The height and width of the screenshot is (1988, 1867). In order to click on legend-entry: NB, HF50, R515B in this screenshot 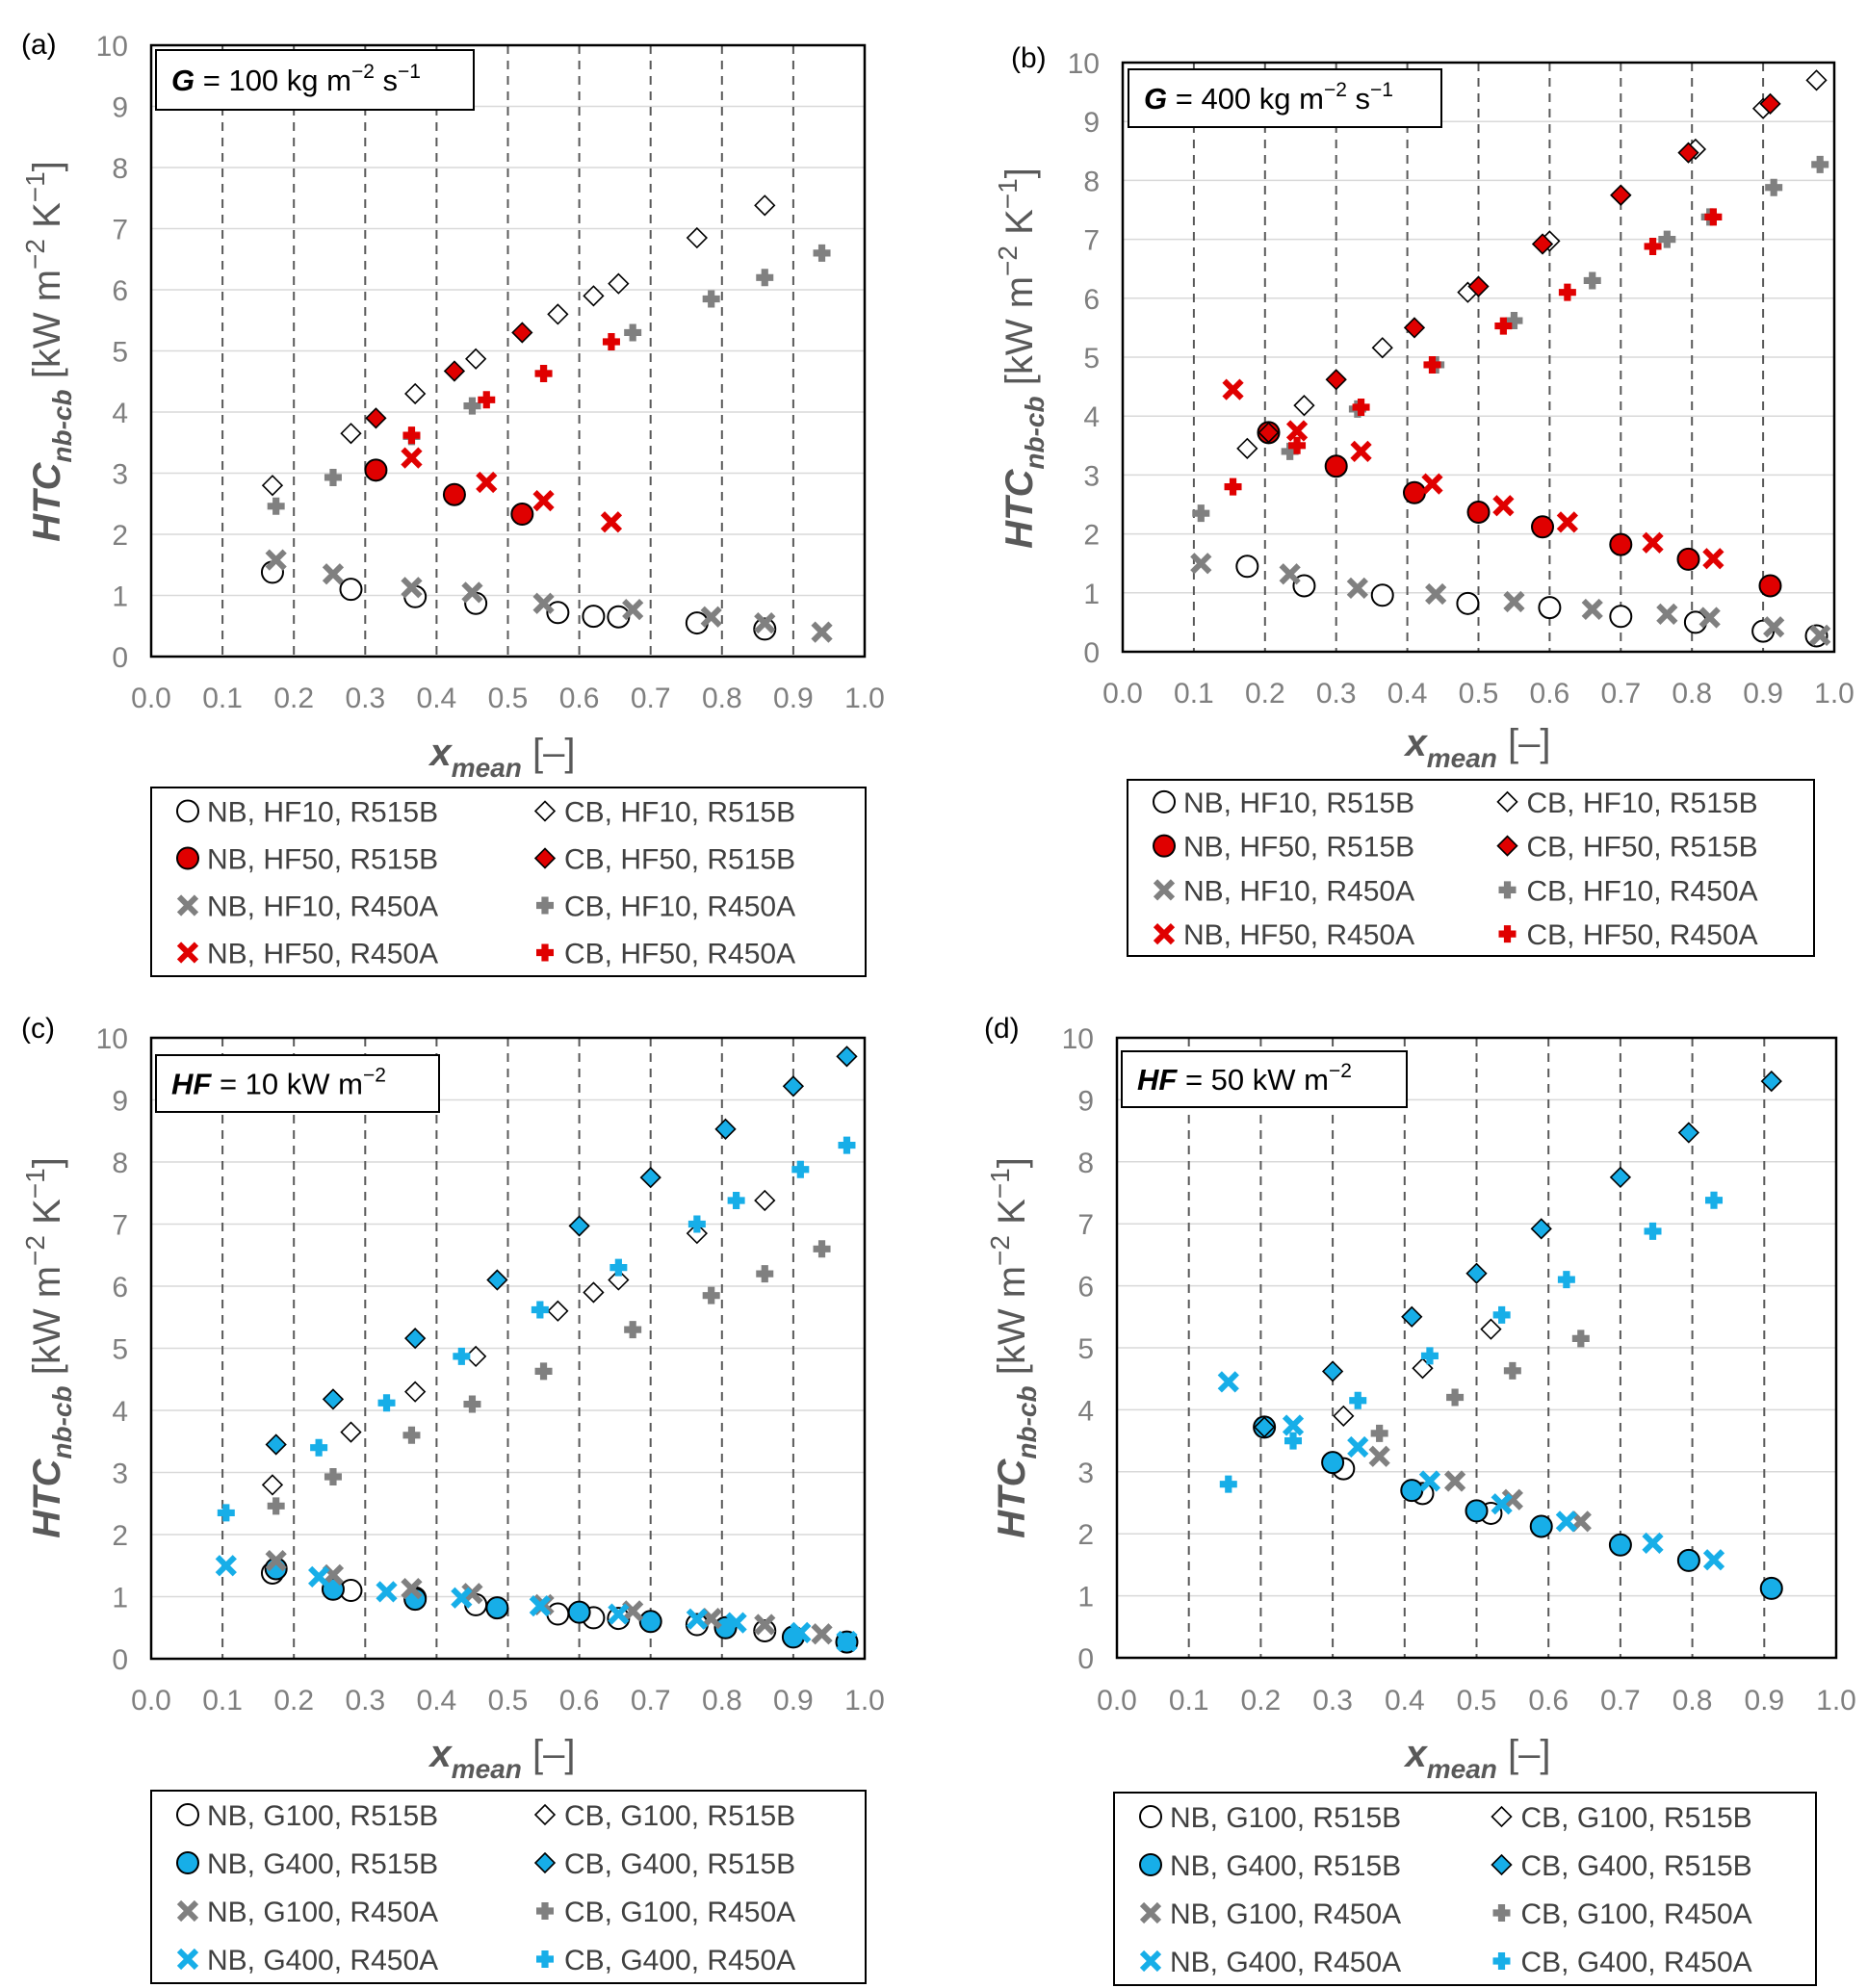, I will do `click(1298, 848)`.